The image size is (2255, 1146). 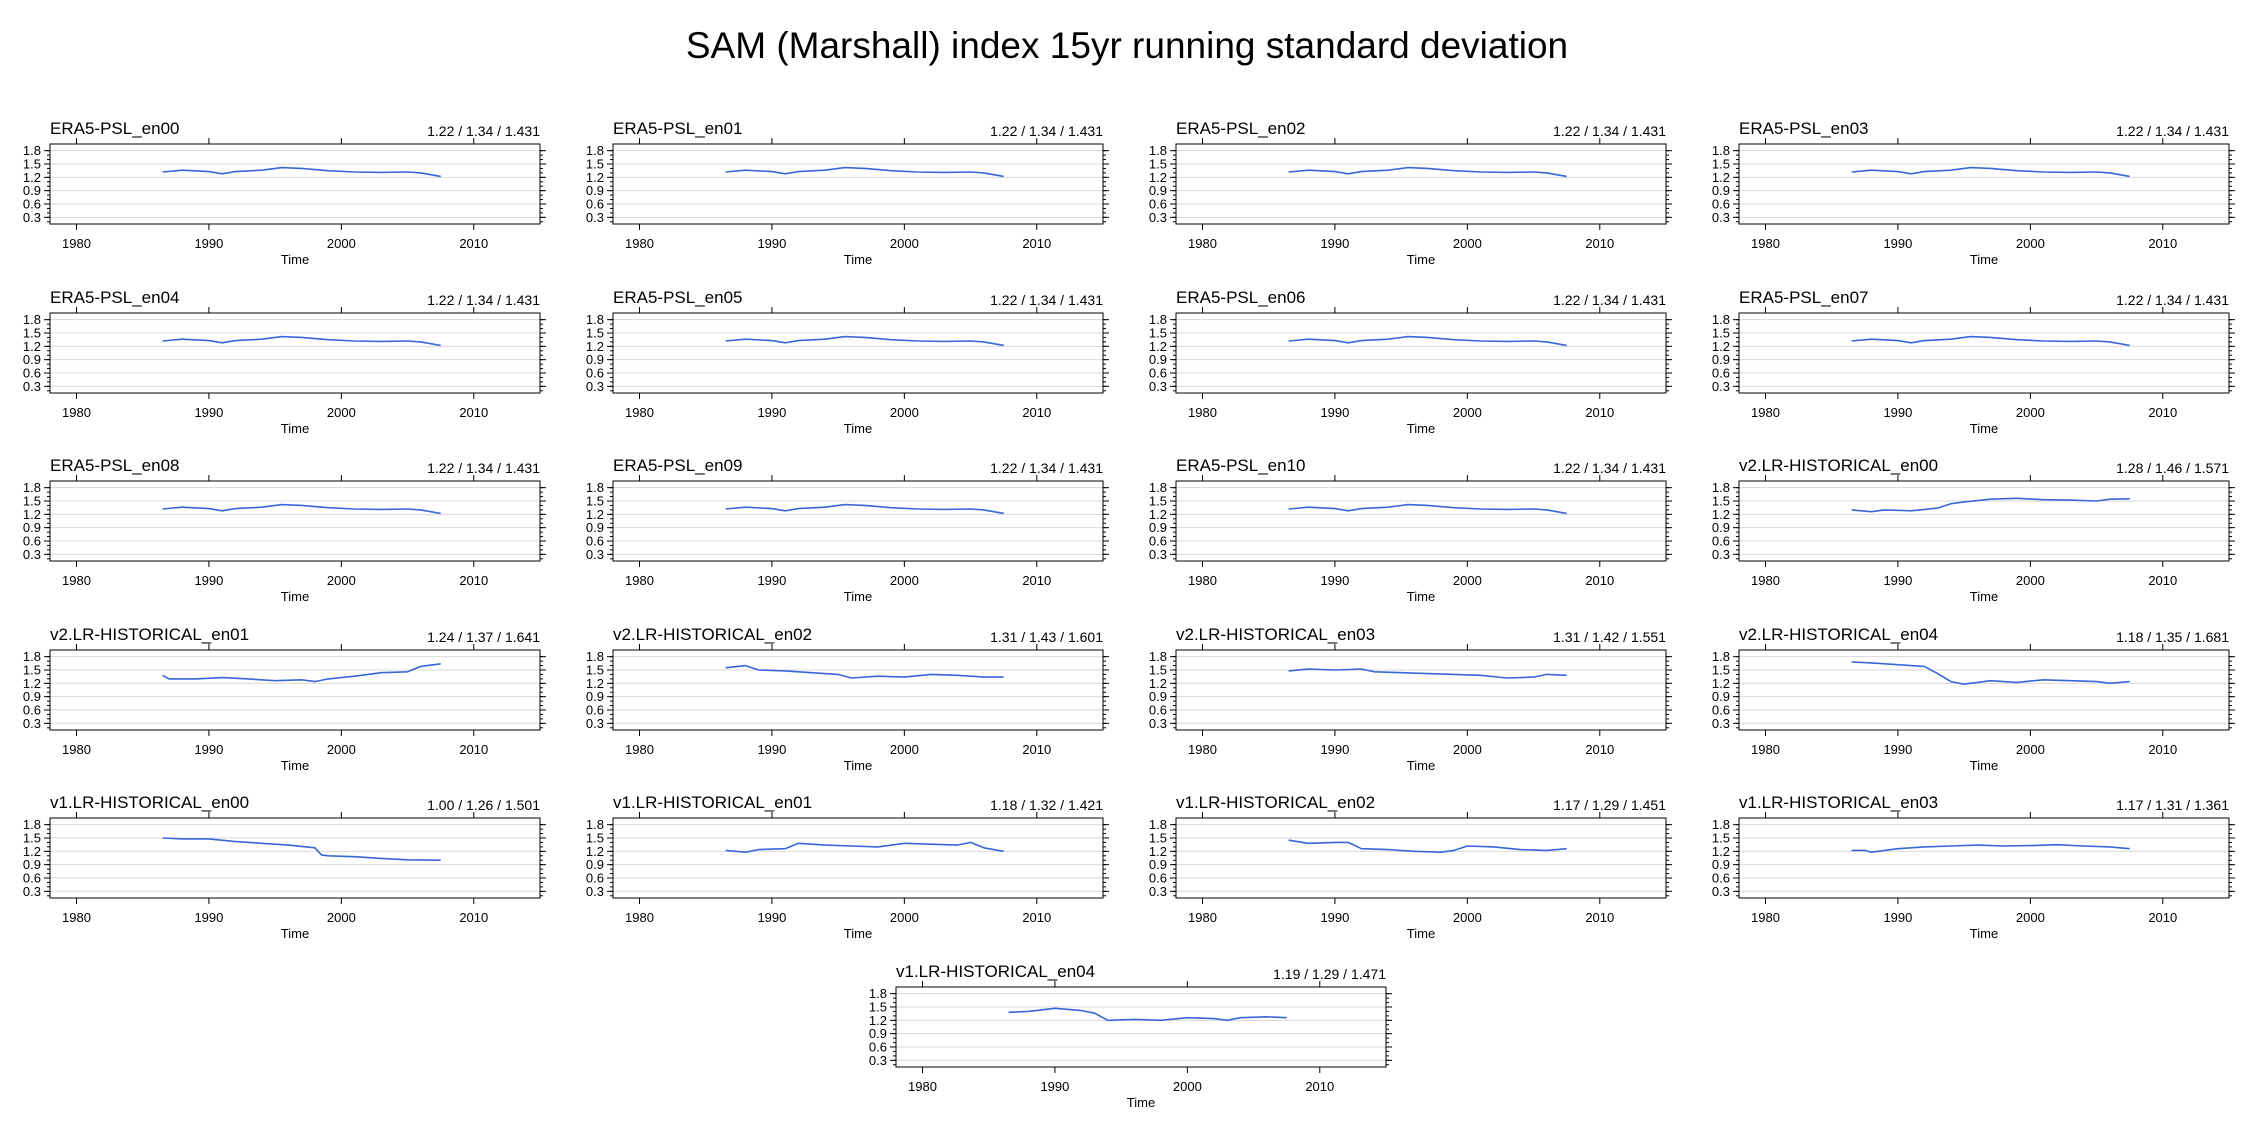 What do you see at coordinates (712, 802) in the screenshot?
I see `panel-title: v1.LR-HISTORICAL_en01` at bounding box center [712, 802].